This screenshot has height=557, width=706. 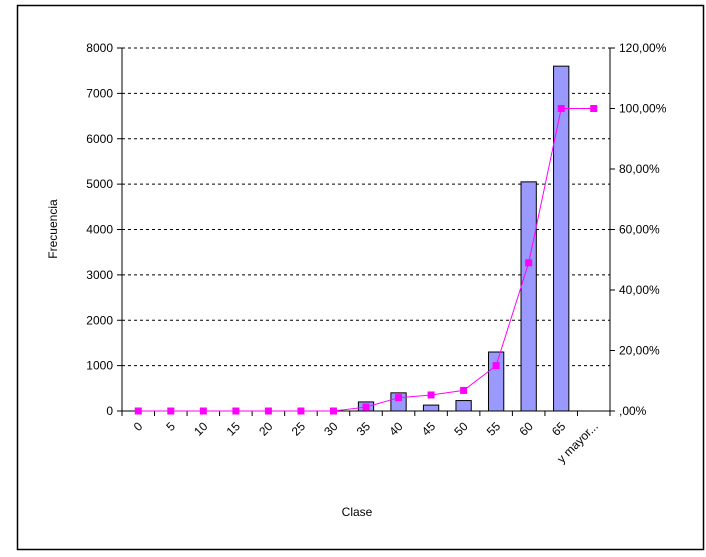 What do you see at coordinates (639, 169) in the screenshot?
I see `y2-tick-label: 80,00%` at bounding box center [639, 169].